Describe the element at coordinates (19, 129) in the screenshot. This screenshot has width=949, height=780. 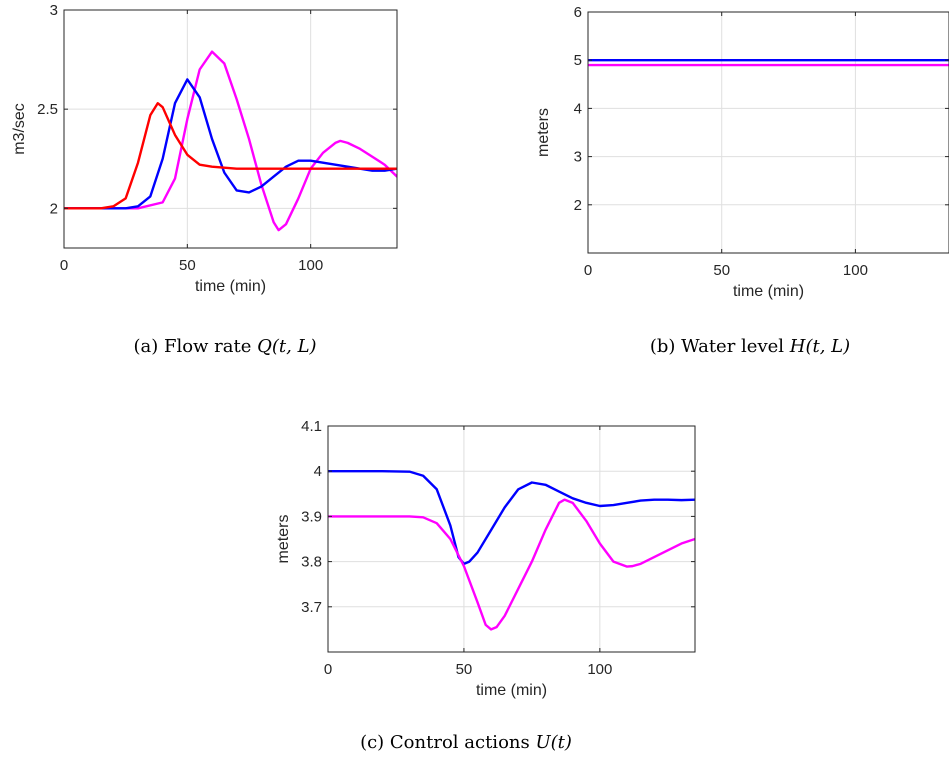
I see `y-axis-label: m3/sec` at that location.